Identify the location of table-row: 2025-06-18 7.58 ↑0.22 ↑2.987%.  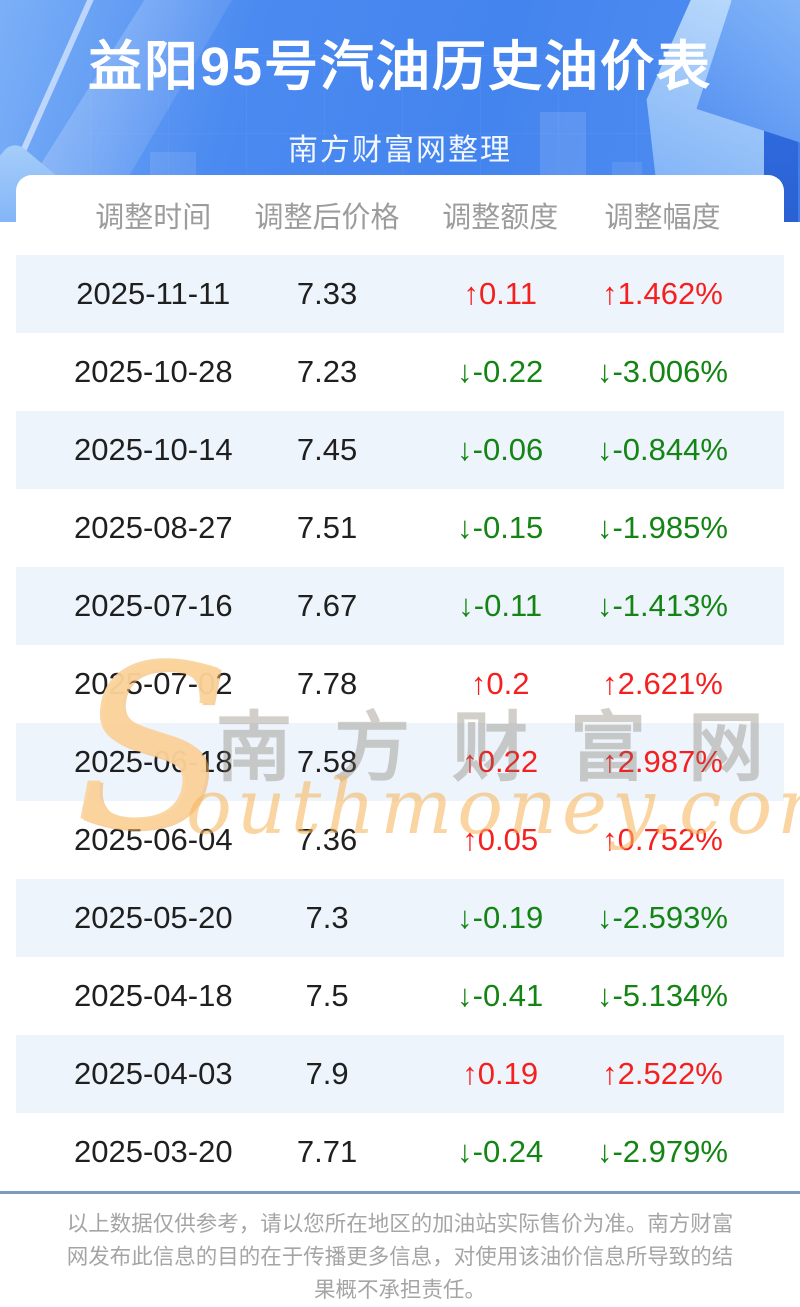
(400, 762).